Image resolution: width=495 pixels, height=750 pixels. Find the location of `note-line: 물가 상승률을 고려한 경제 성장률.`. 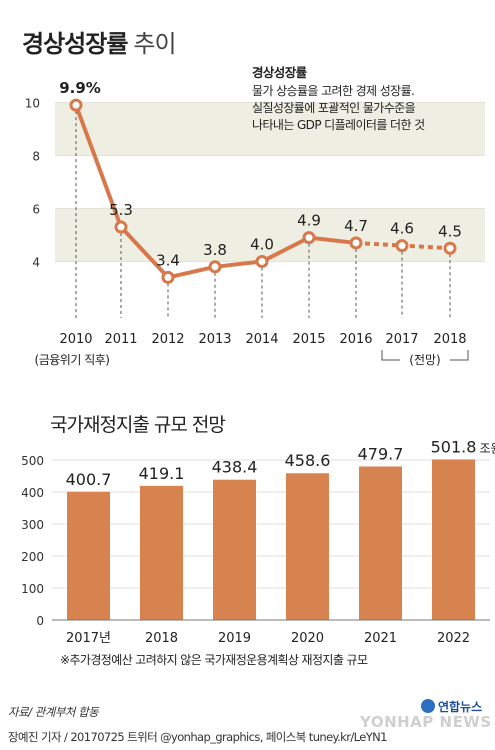

note-line: 물가 상승률을 고려한 경제 성장률. is located at coordinates (333, 91).